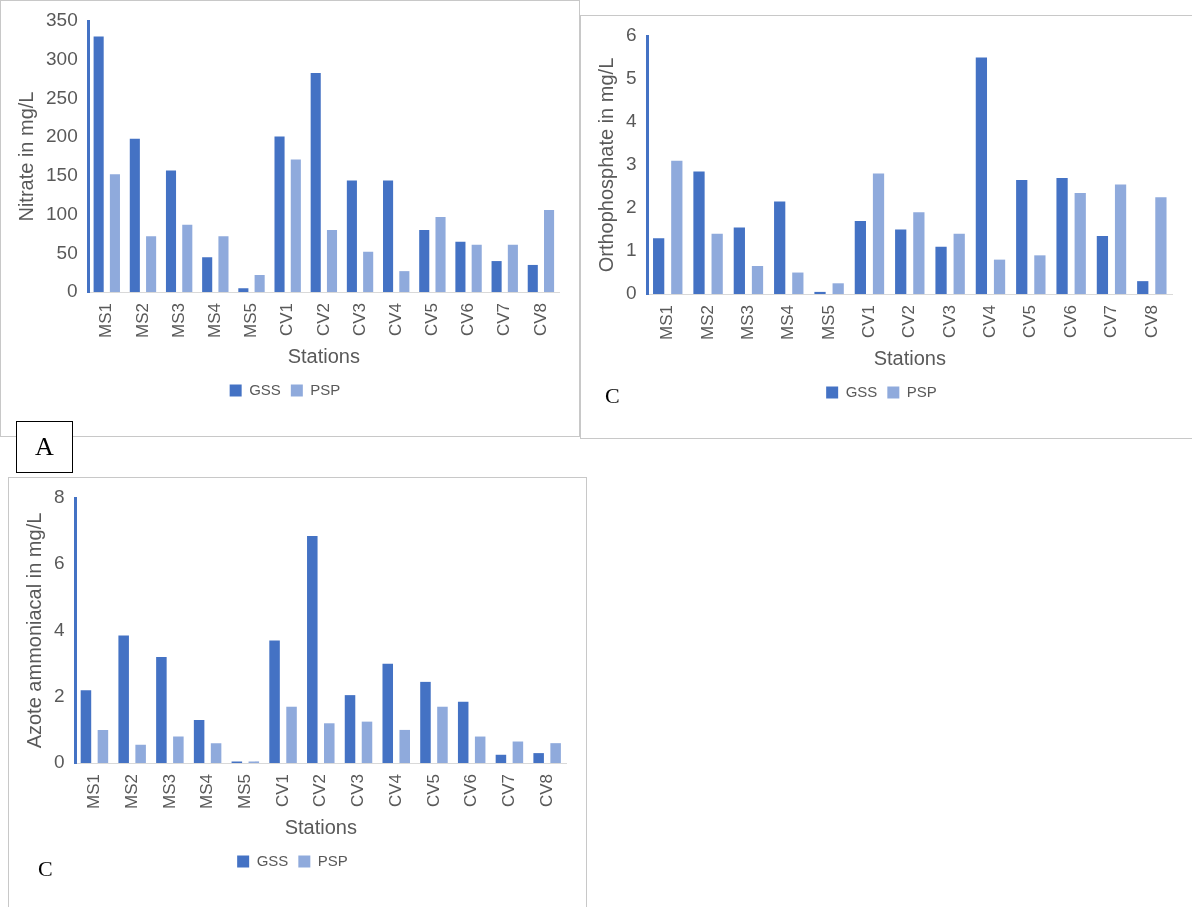  Describe the element at coordinates (631, 164) in the screenshot. I see `y-tick-label: 3` at that location.